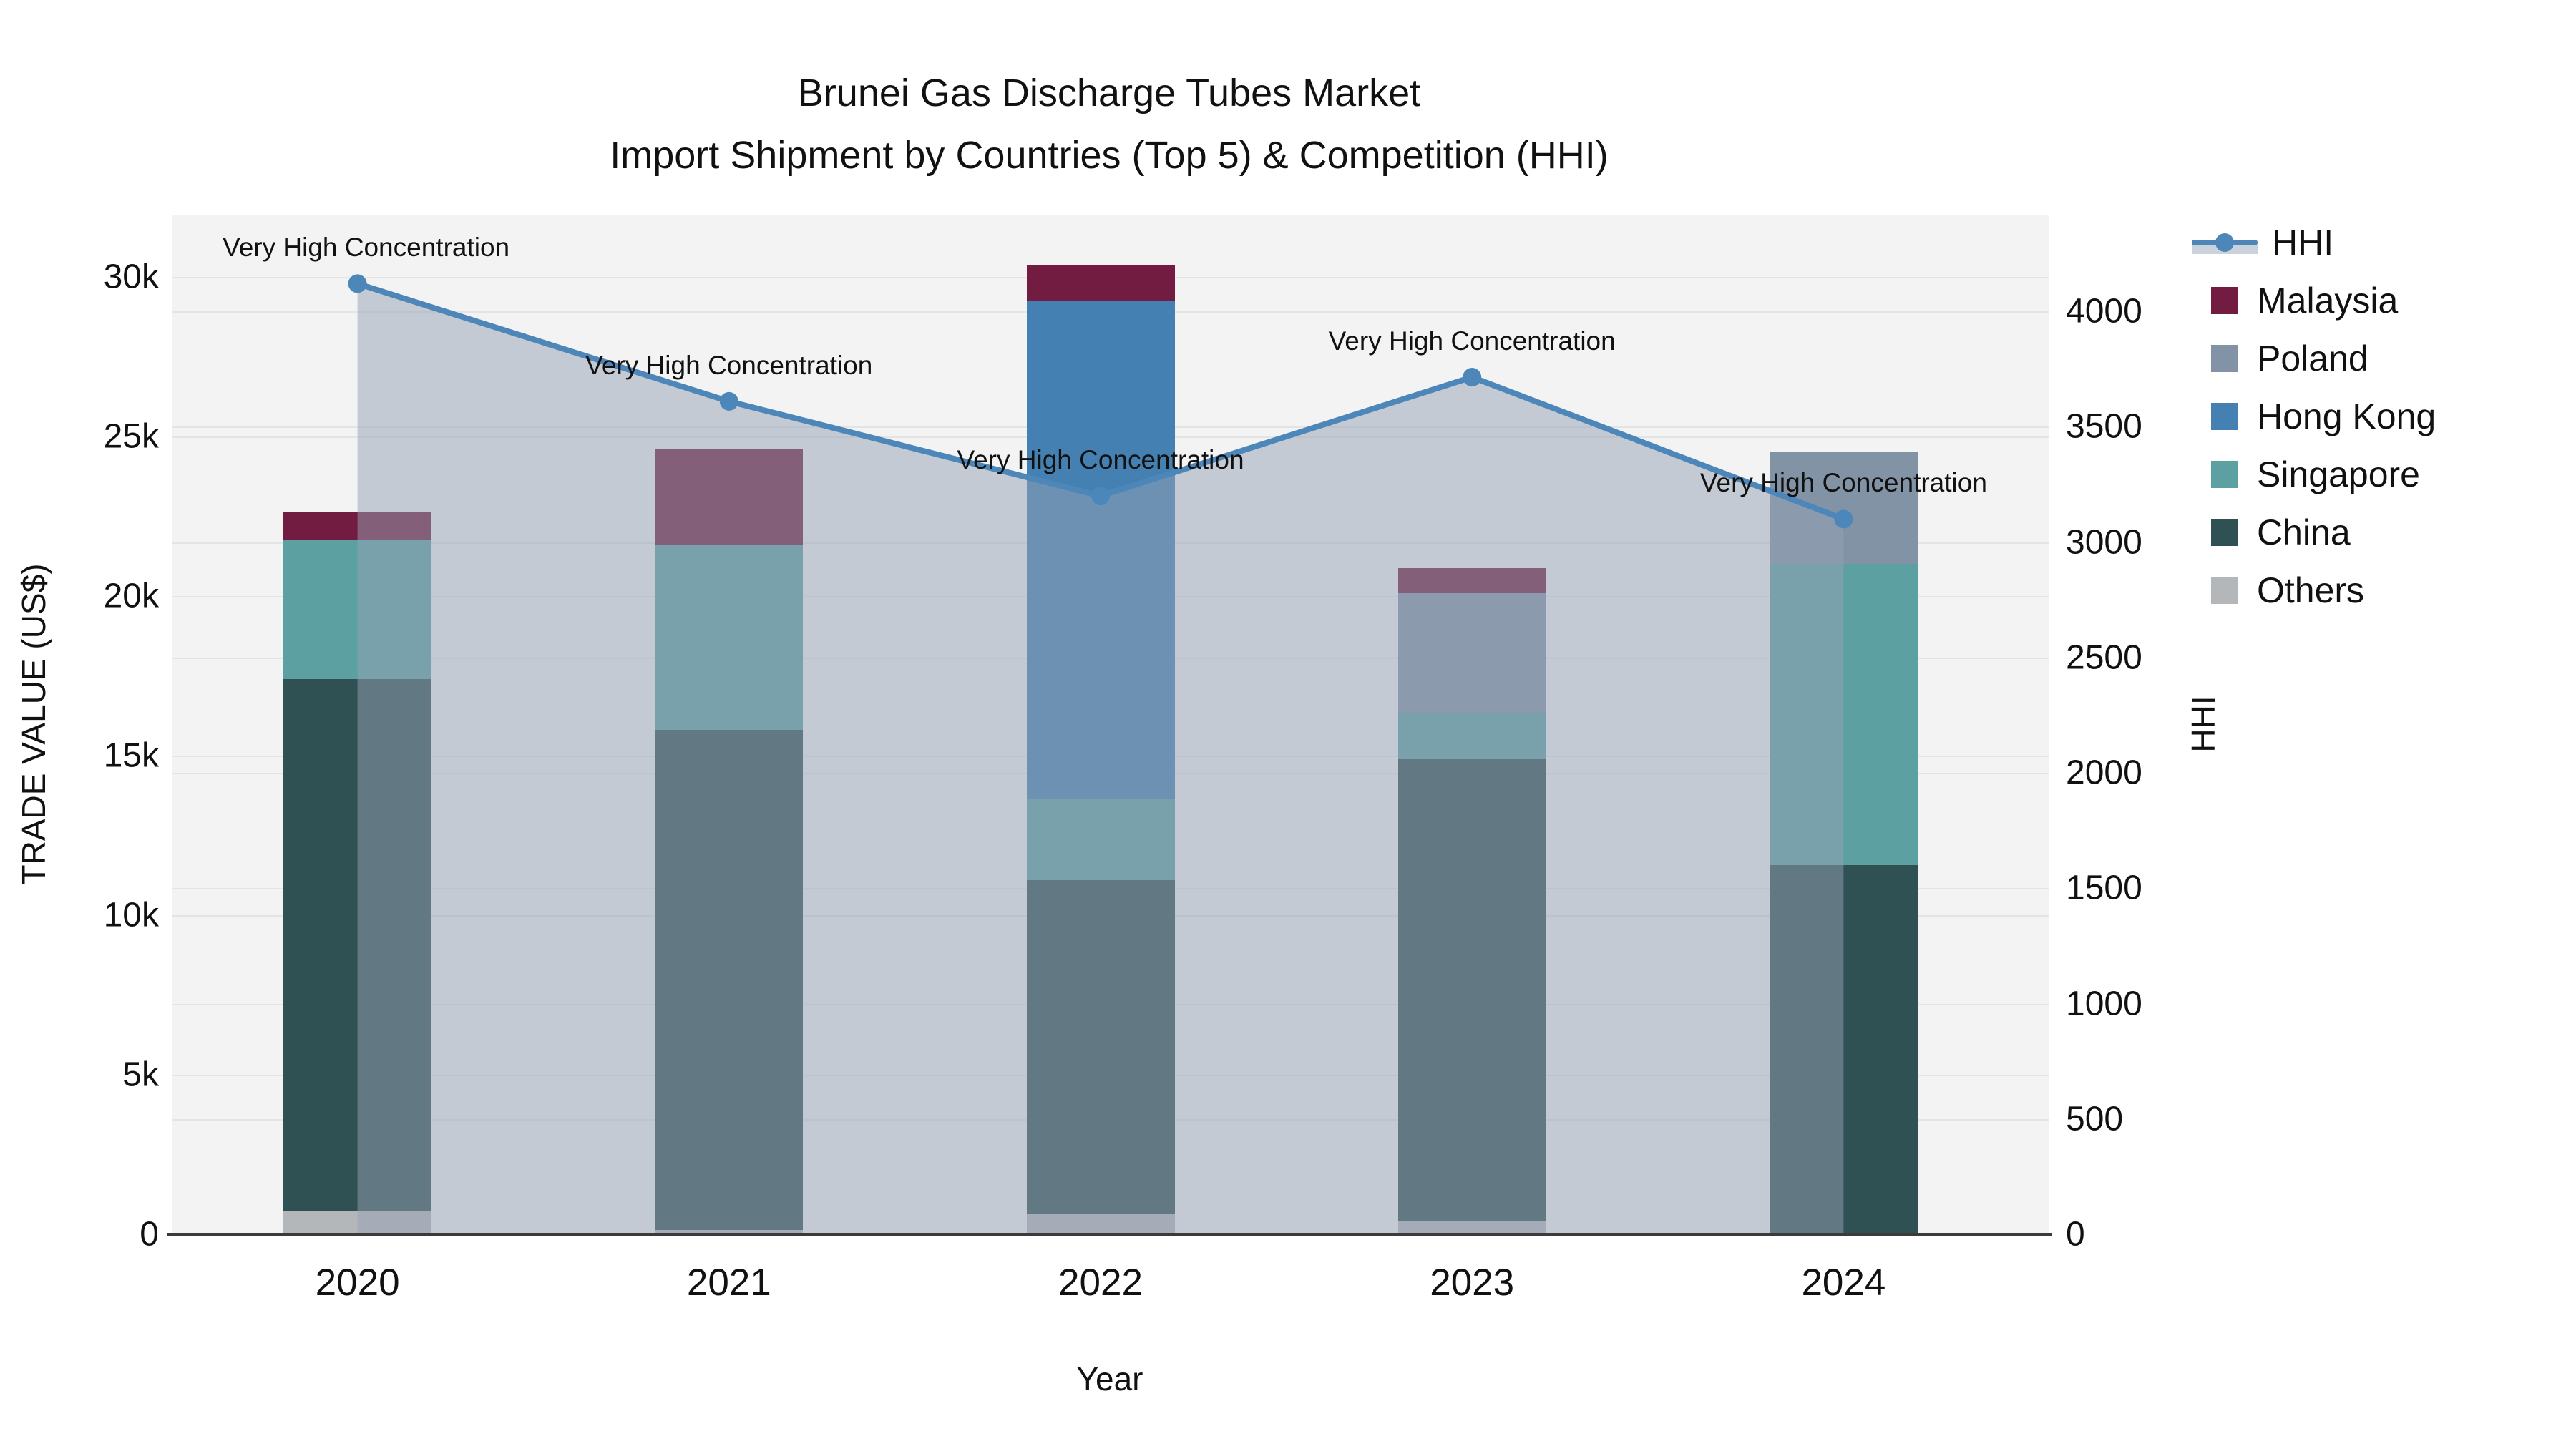  Describe the element at coordinates (357, 1283) in the screenshot. I see `x-tick-year: 2020` at that location.